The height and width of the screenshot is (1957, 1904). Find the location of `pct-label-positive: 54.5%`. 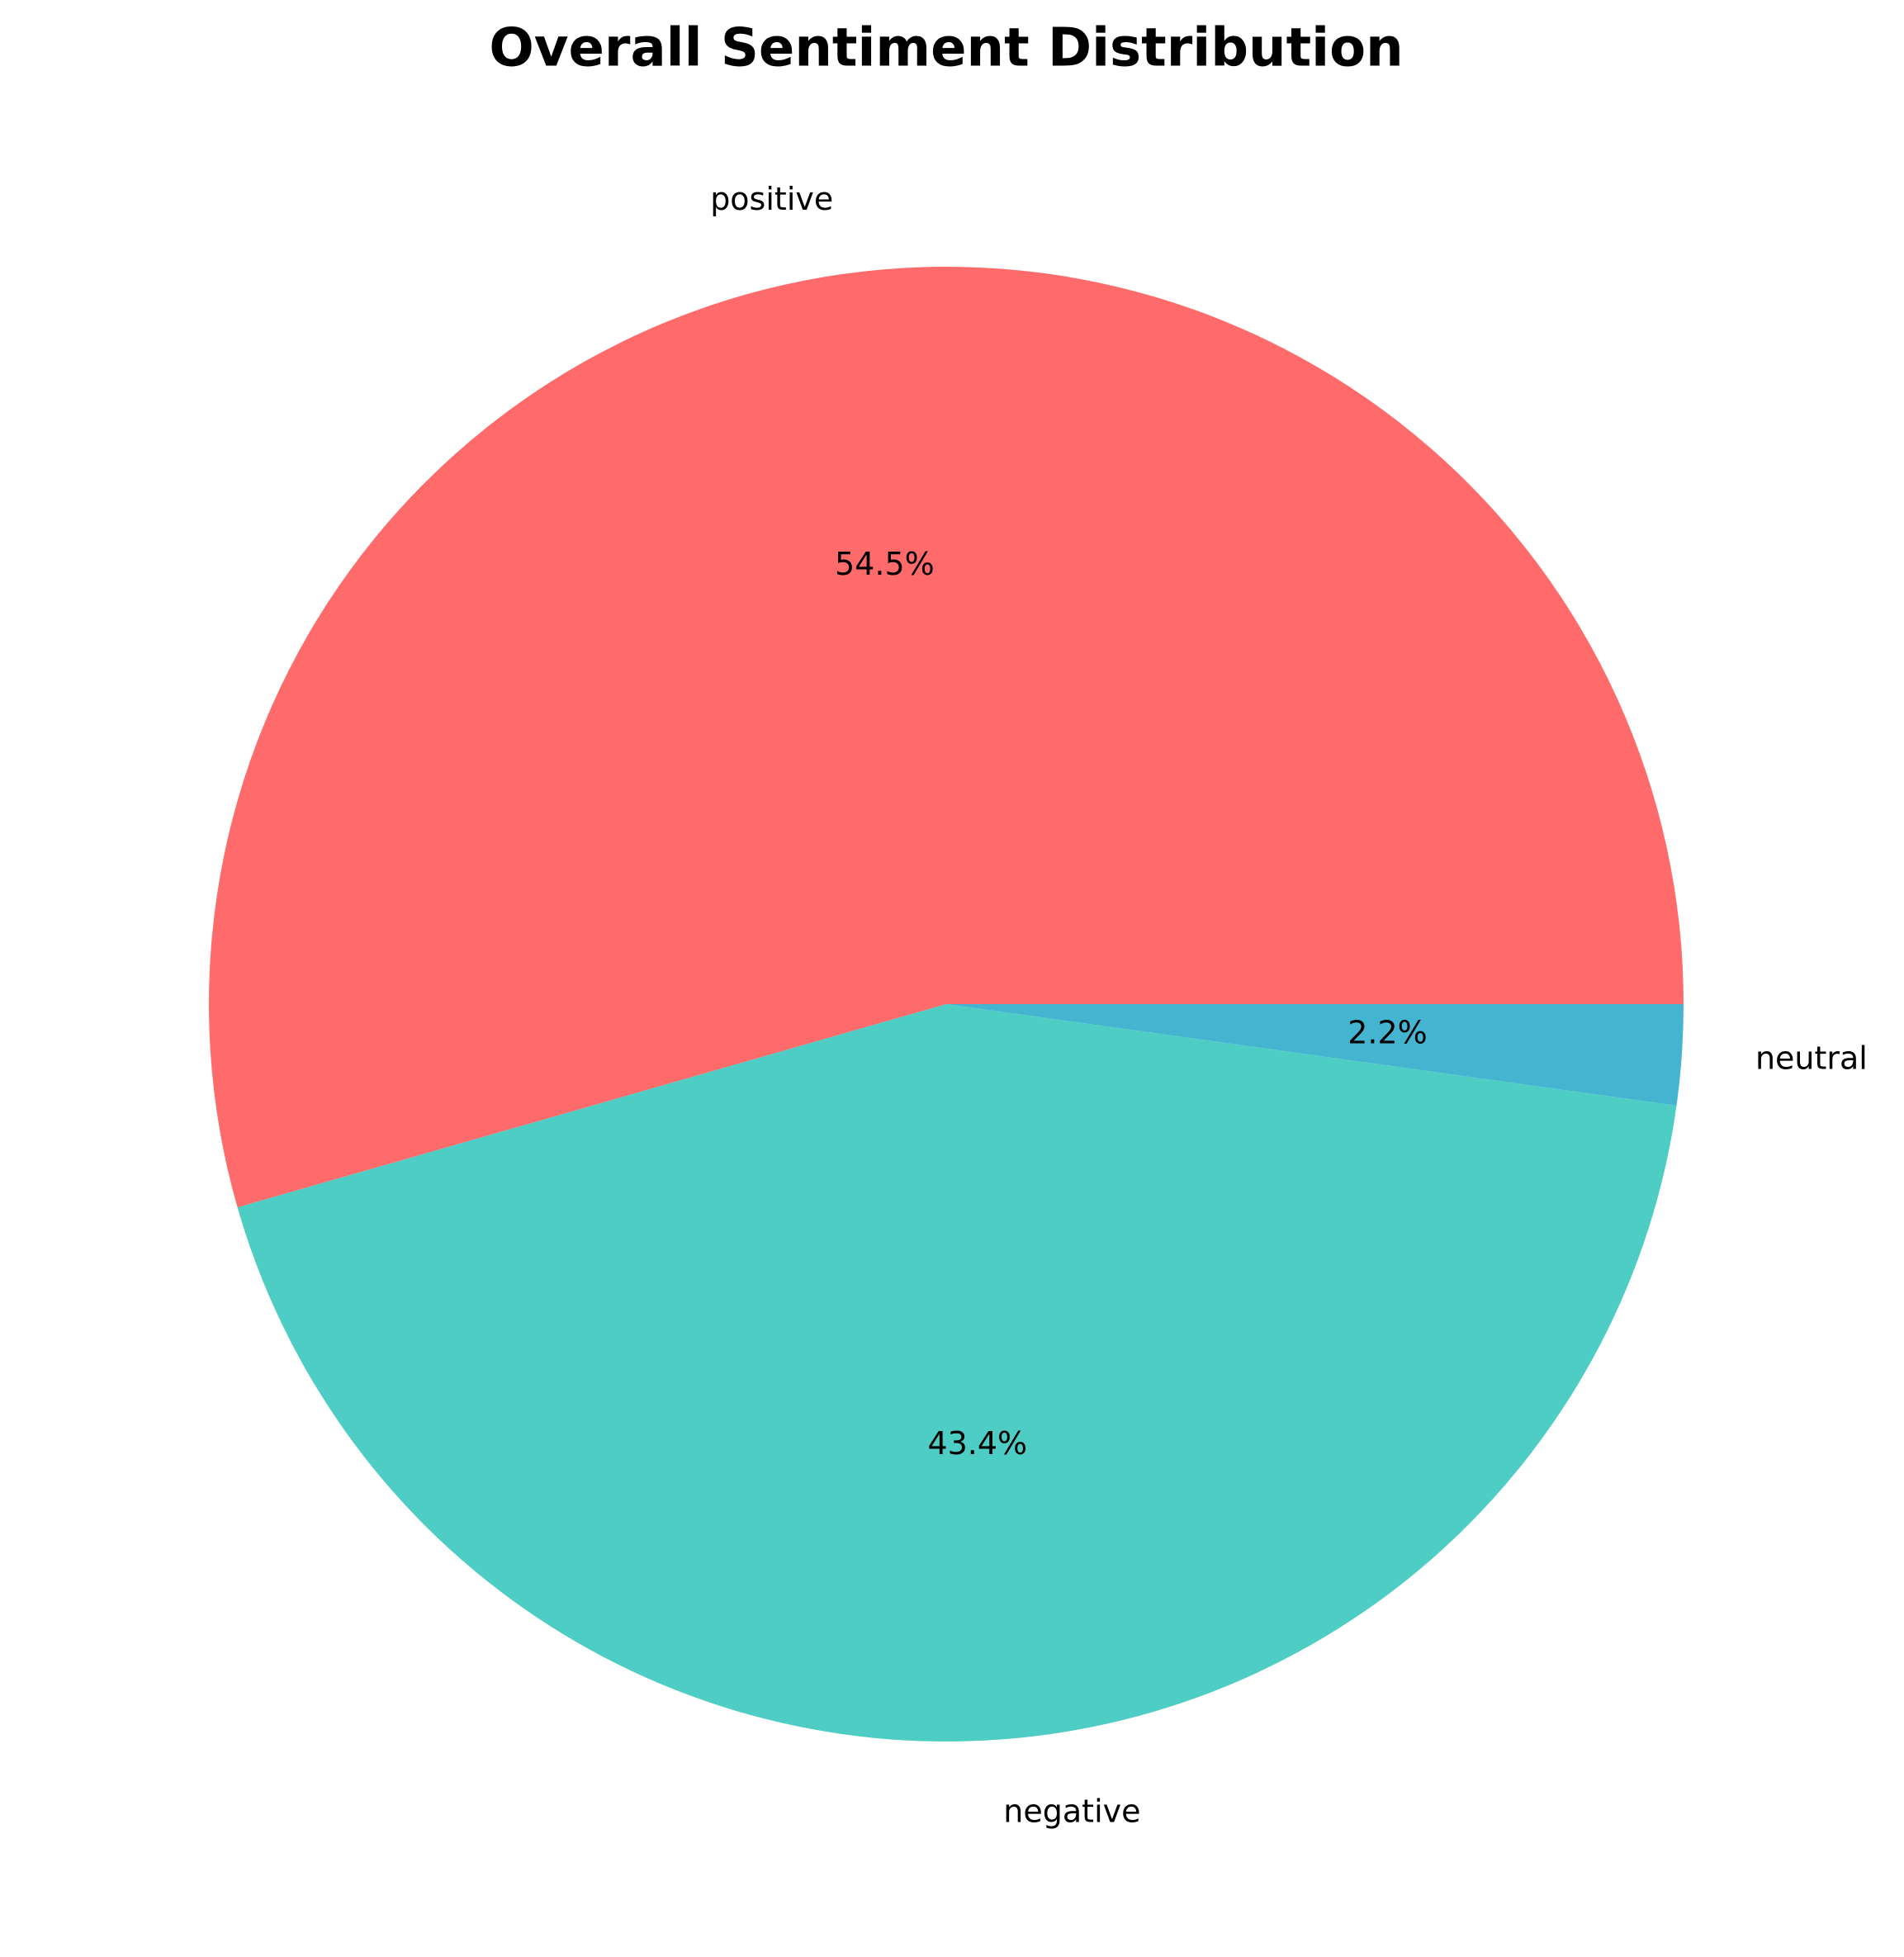

pct-label-positive: 54.5% is located at coordinates (885, 564).